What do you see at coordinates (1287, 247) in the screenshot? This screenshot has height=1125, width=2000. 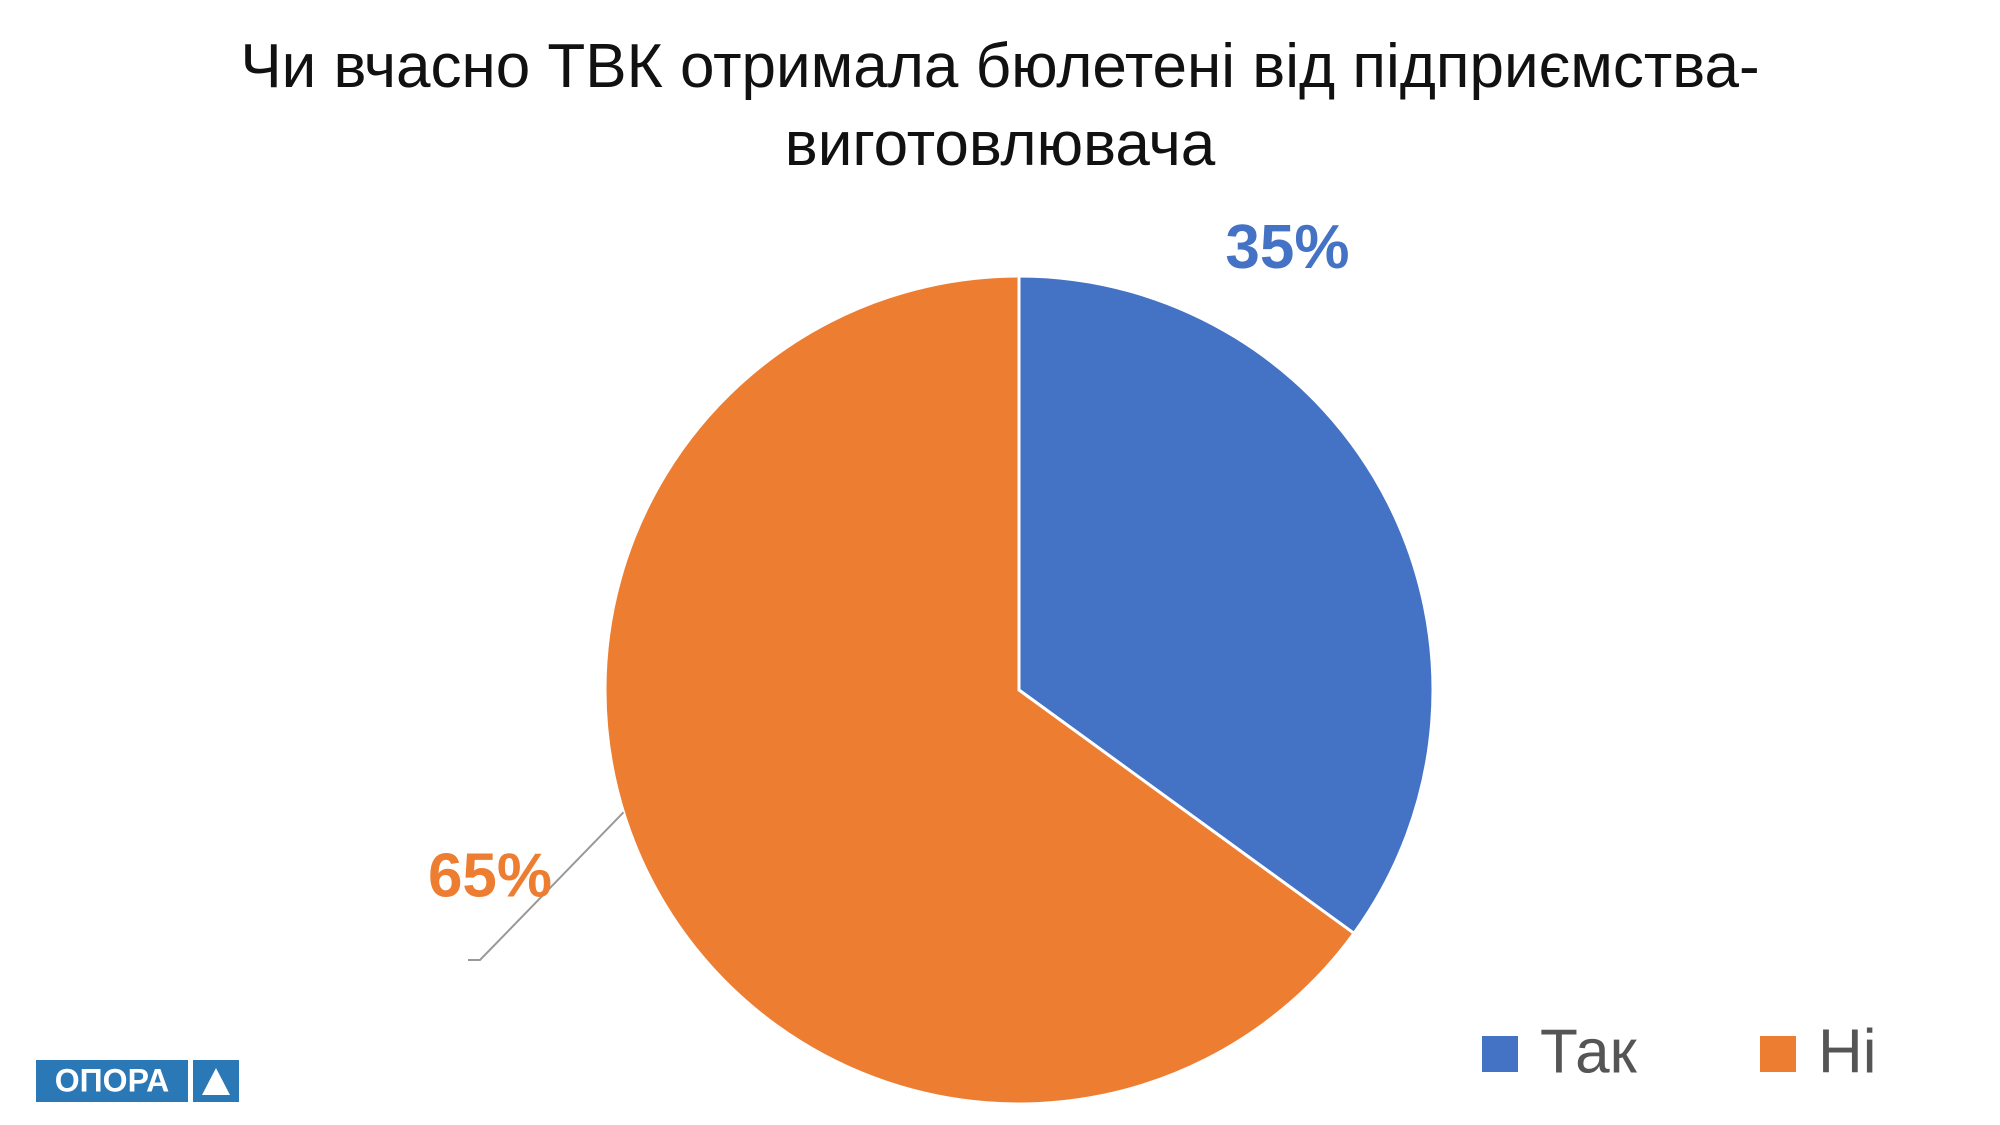 I see `data-label: 35%` at bounding box center [1287, 247].